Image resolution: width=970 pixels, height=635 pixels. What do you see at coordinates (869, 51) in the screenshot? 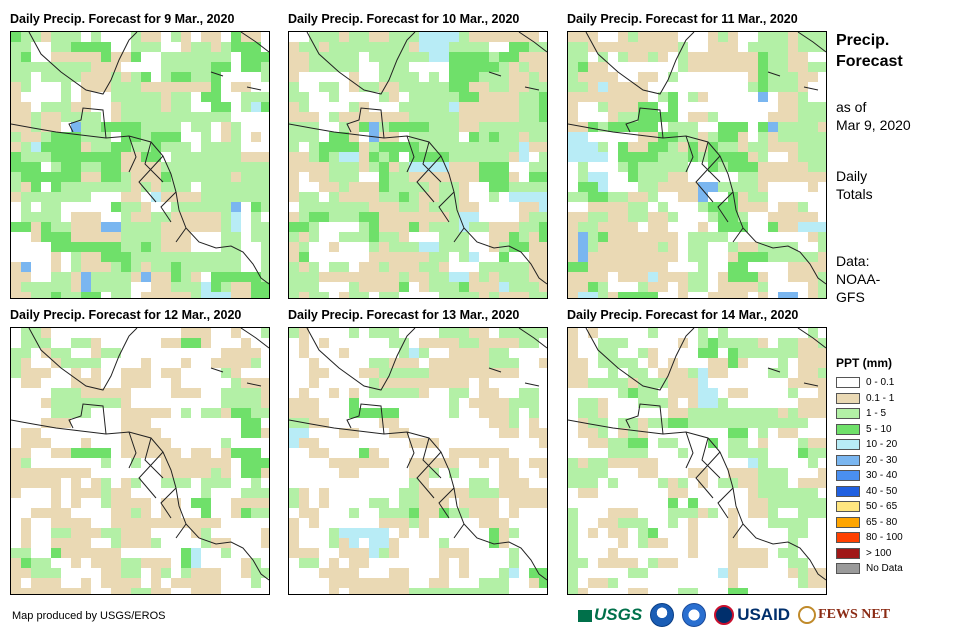
I see `sidebar-title: Precip. Forecast` at bounding box center [869, 51].